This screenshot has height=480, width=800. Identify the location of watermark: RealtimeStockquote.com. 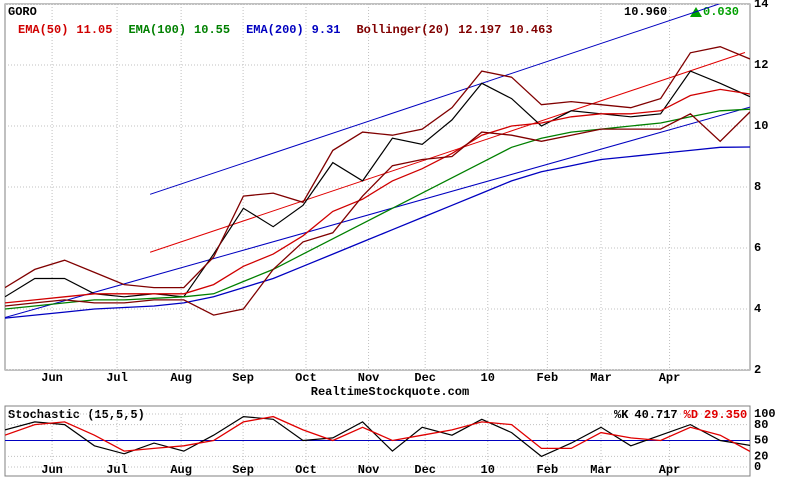
(390, 392).